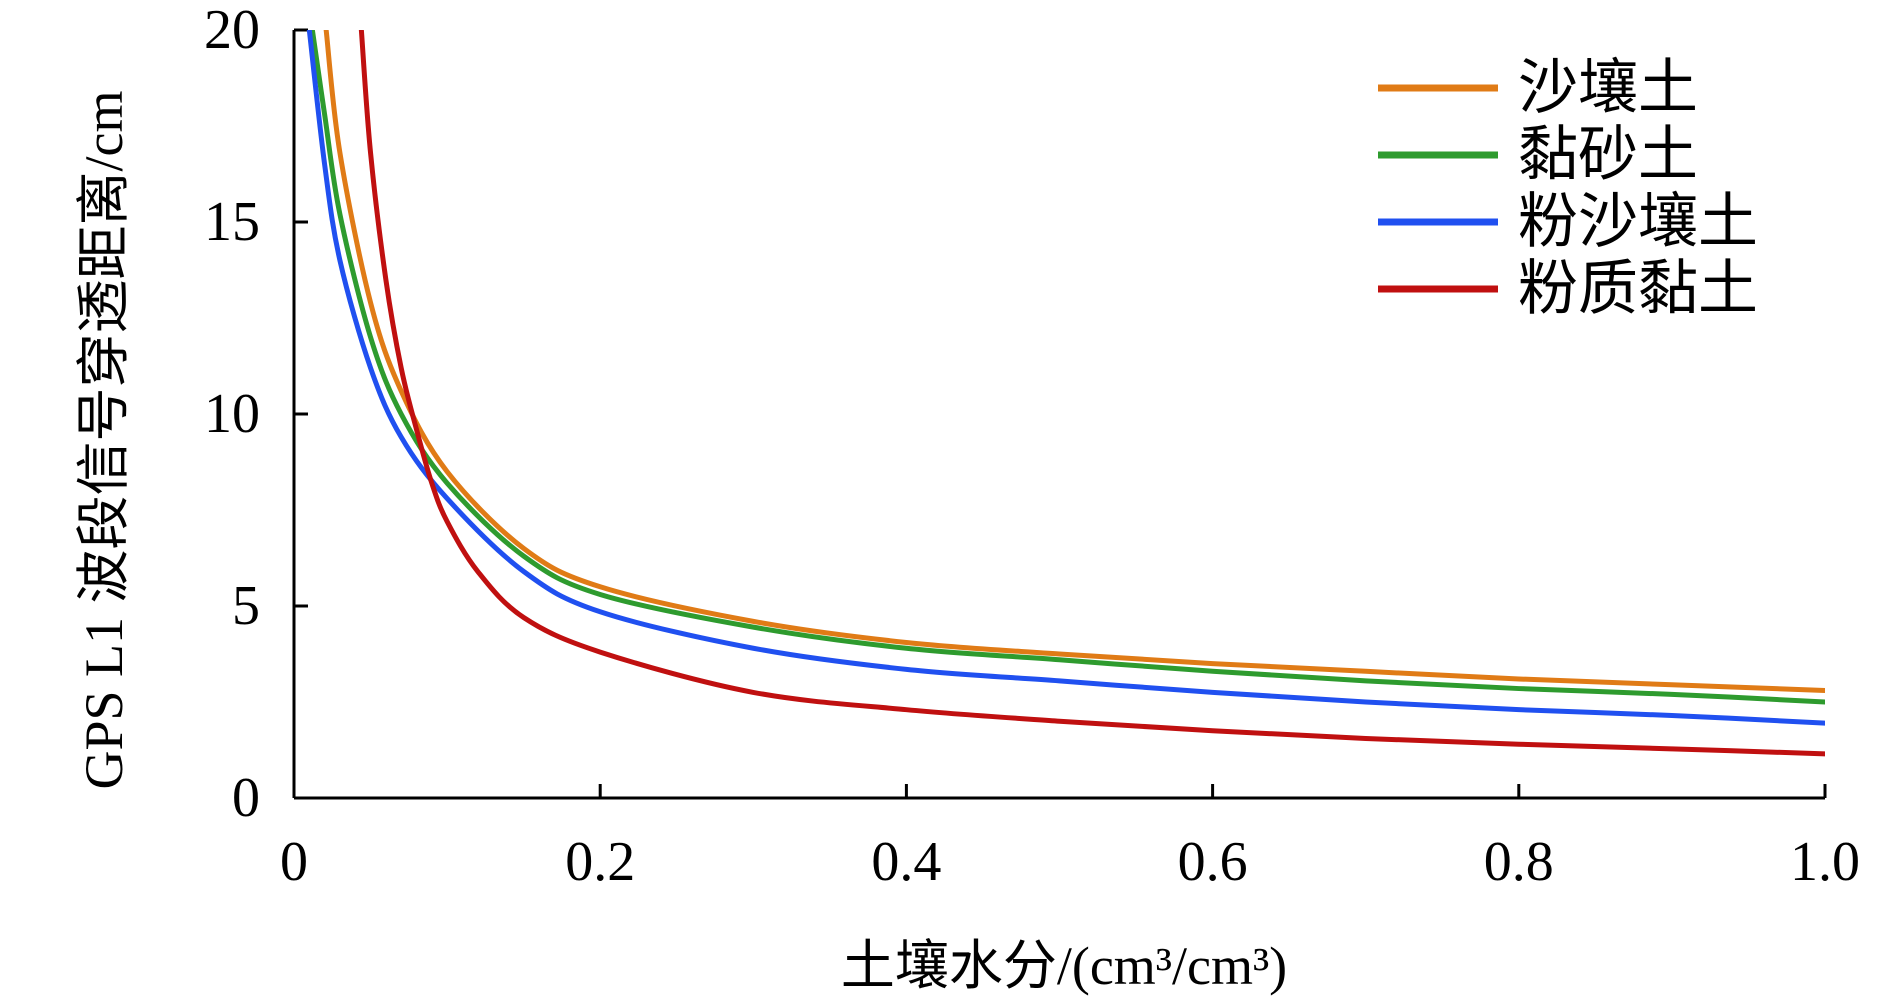 The width and height of the screenshot is (1890, 1004). Describe the element at coordinates (232, 30) in the screenshot. I see `y-tick-label: 20` at that location.